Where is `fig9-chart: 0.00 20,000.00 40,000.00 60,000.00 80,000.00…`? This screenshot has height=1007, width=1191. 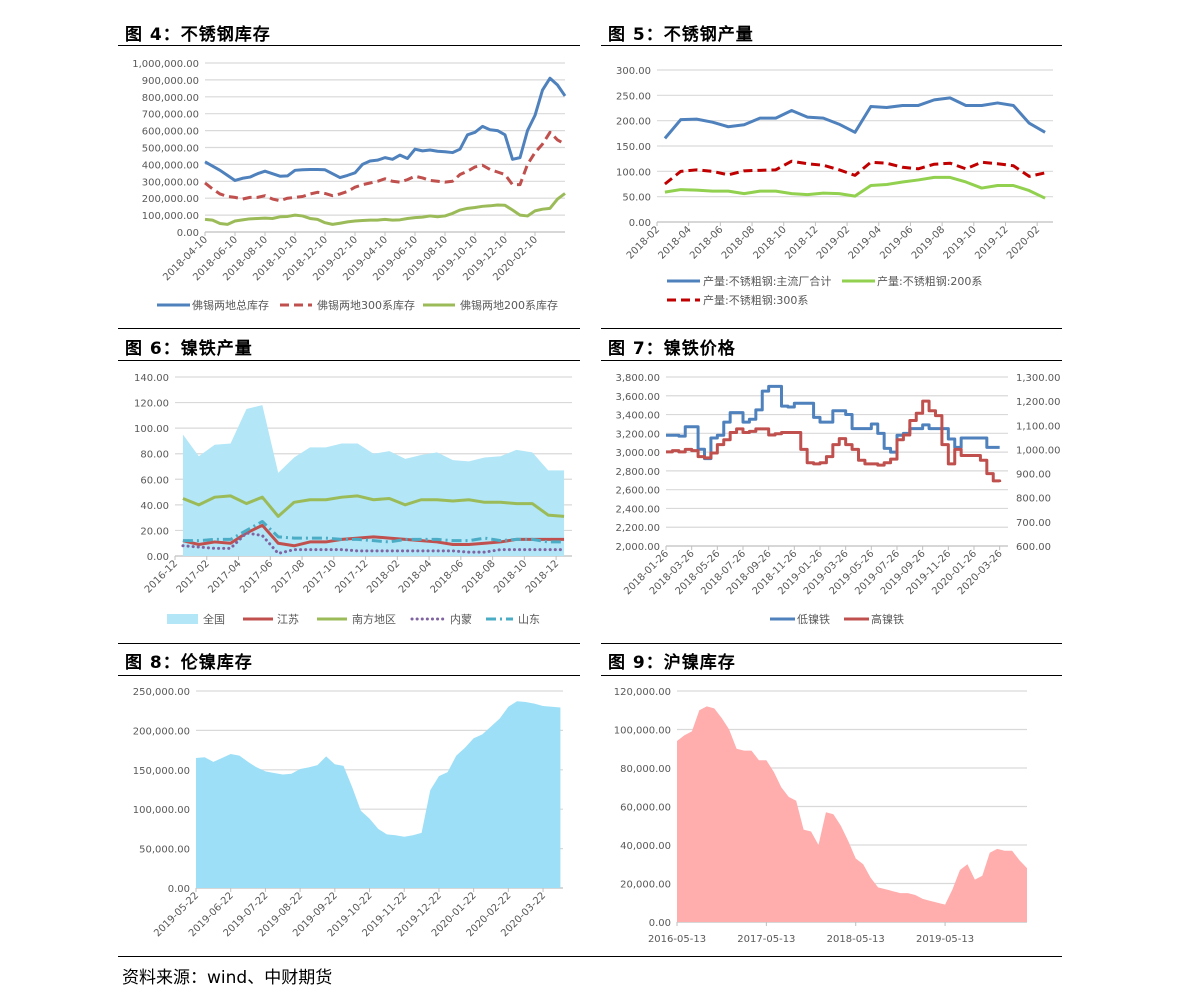 fig9-chart: 0.00 20,000.00 40,000.00 60,000.00 80,000.00… is located at coordinates (820, 816).